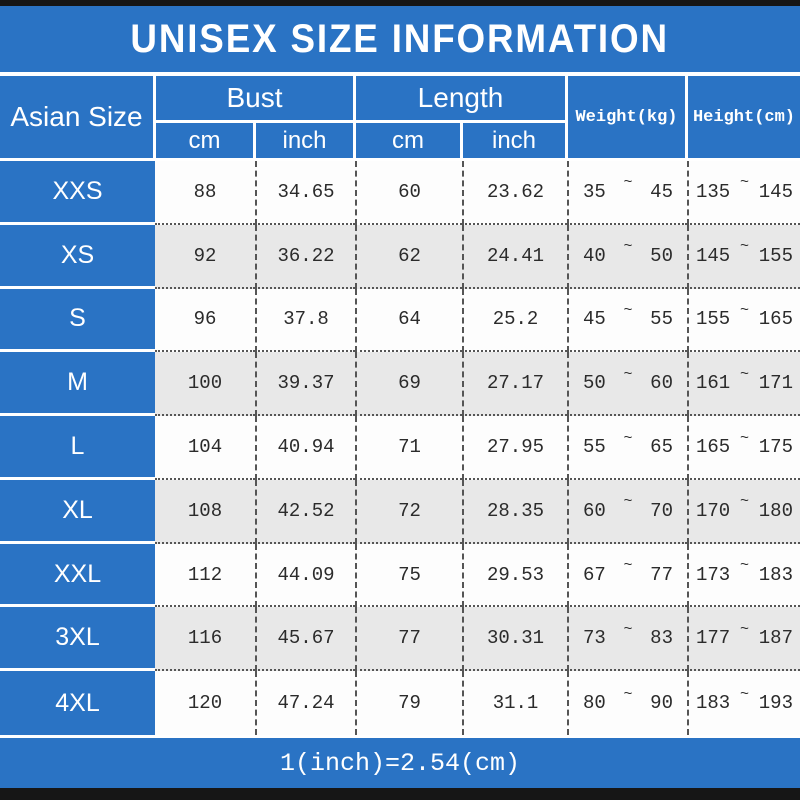  What do you see at coordinates (743, 320) in the screenshot?
I see `cell-height-range: 155 ~165` at bounding box center [743, 320].